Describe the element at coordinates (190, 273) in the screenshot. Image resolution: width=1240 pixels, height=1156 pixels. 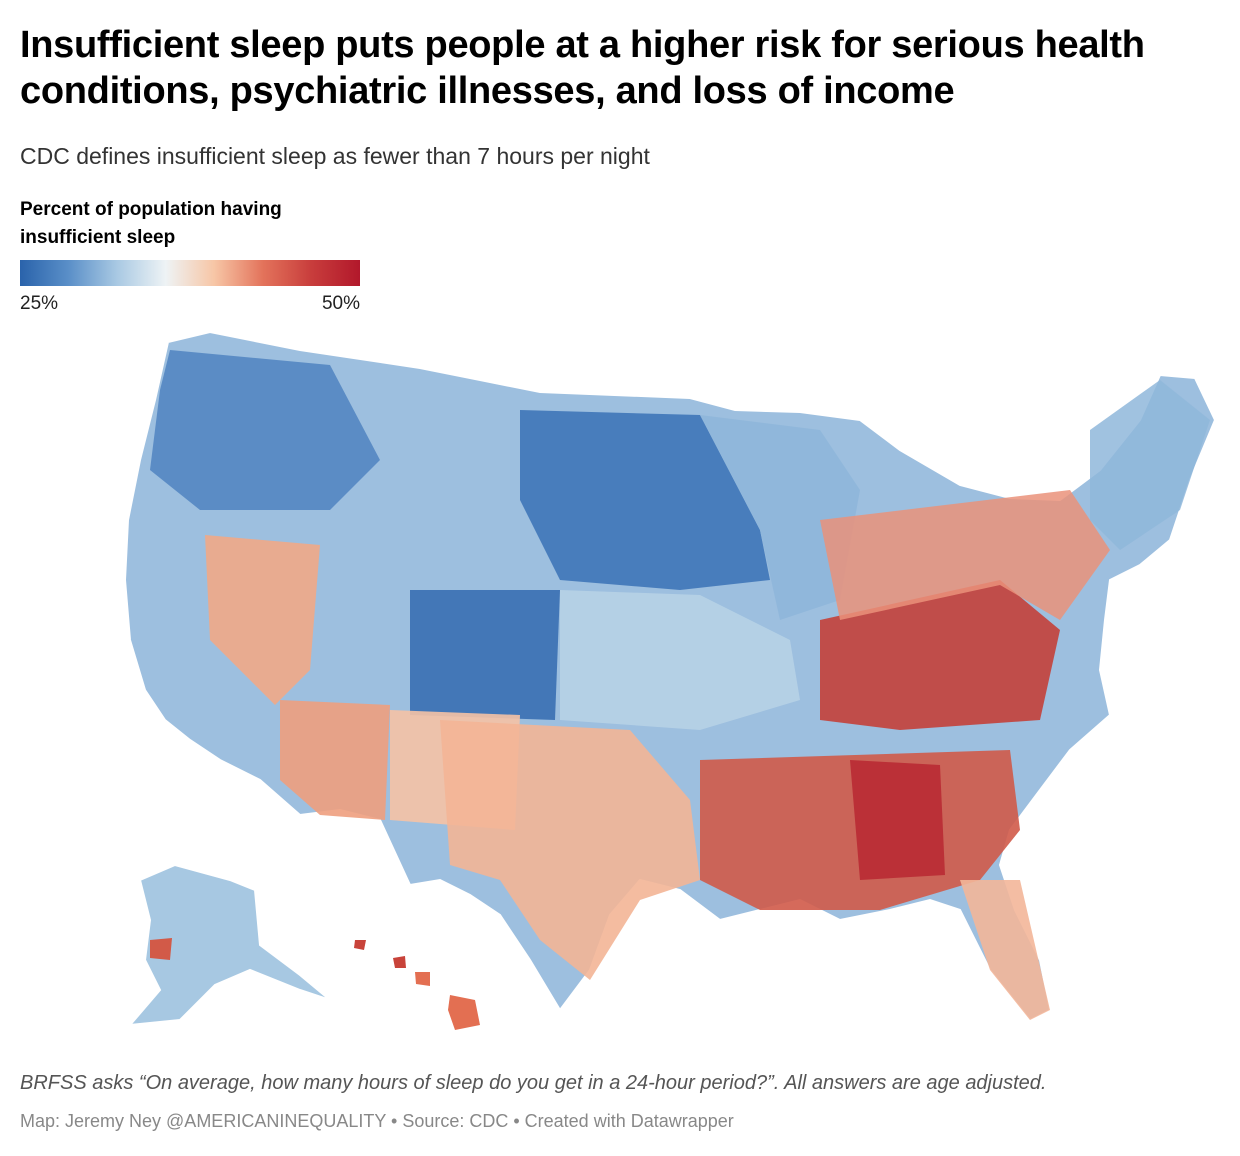
I see `legend-gradient-bar` at that location.